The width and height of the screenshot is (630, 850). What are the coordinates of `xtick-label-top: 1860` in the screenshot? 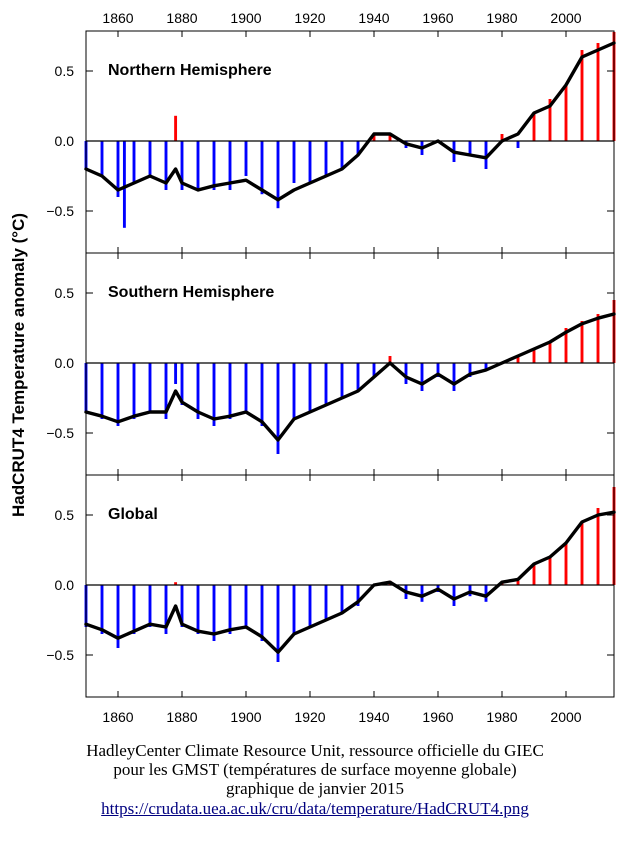 It's located at (117, 18).